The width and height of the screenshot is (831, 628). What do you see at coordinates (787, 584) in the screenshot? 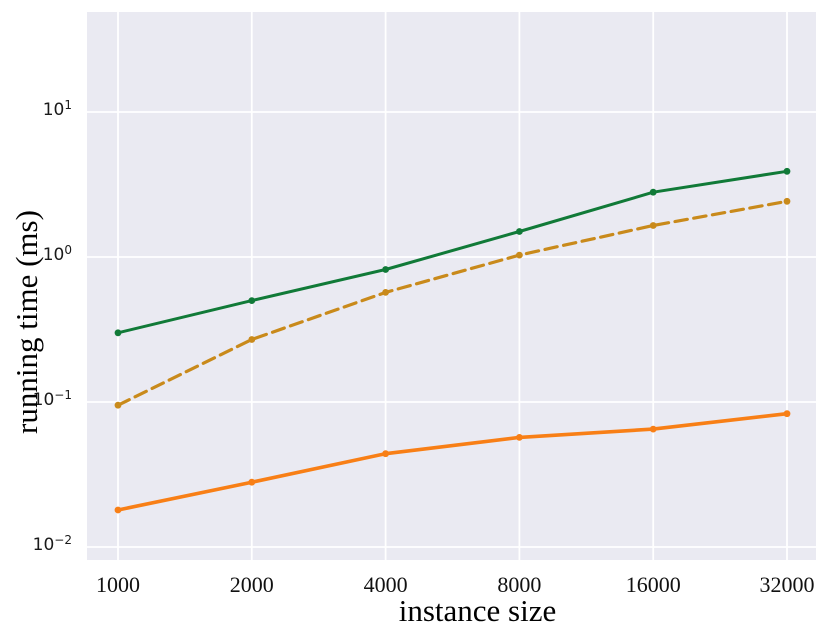
I see `x-tick-label: 32000` at bounding box center [787, 584].